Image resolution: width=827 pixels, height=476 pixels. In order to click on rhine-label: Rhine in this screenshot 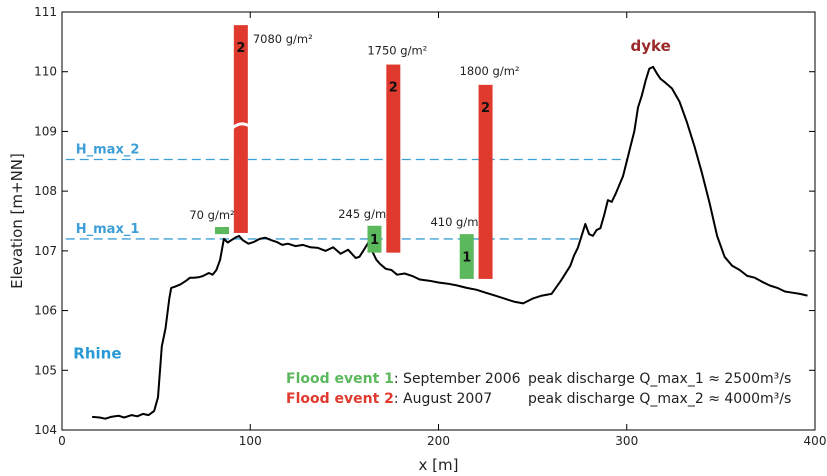, I will do `click(97, 353)`.